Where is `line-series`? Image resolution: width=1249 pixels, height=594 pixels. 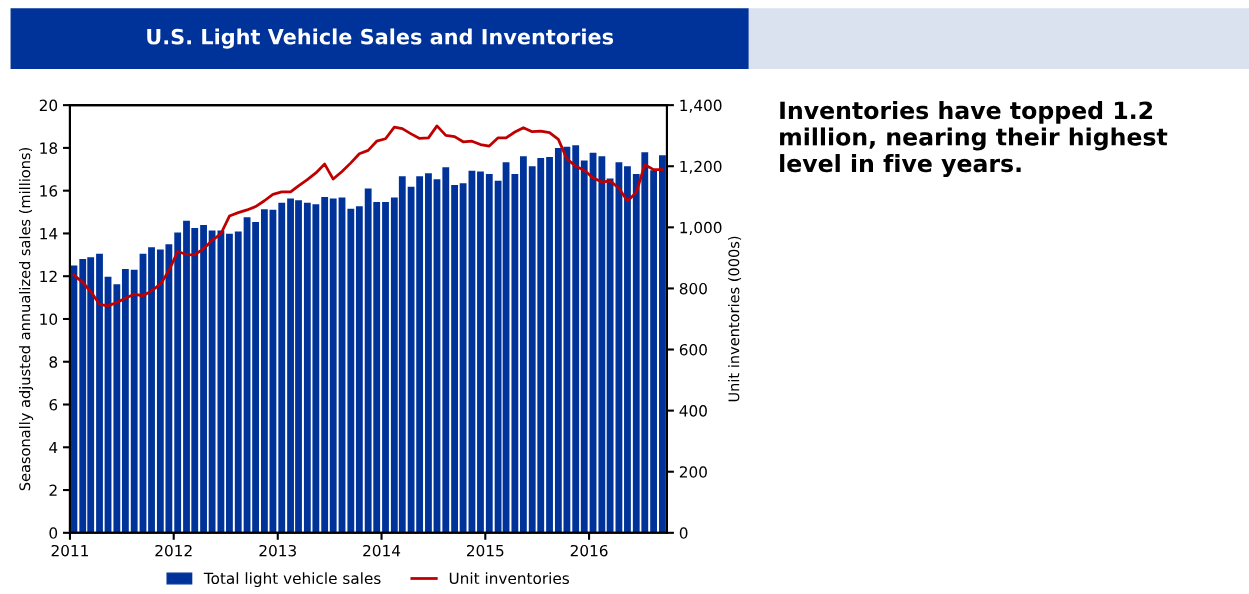 line-series is located at coordinates (368, 216).